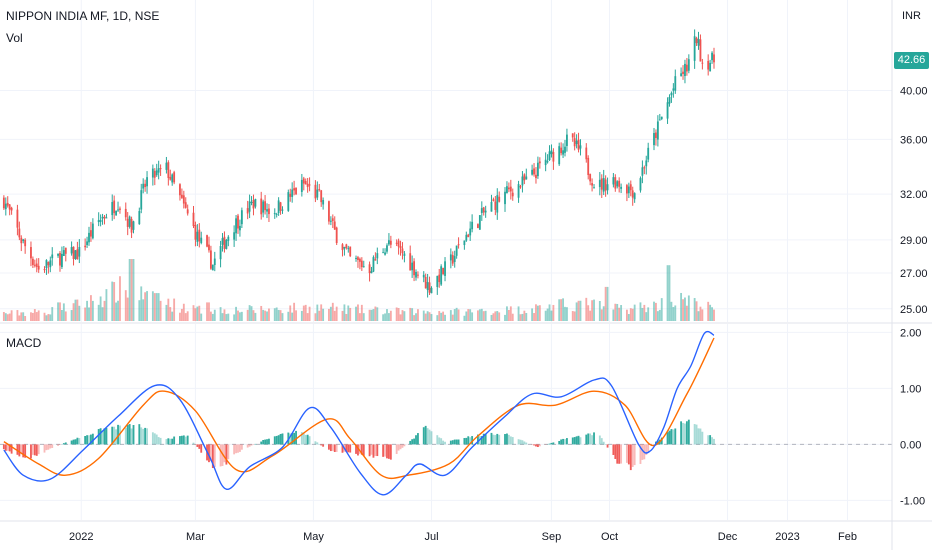 Image resolution: width=932 pixels, height=550 pixels. What do you see at coordinates (14, 38) in the screenshot?
I see `volume-legend: Vol` at bounding box center [14, 38].